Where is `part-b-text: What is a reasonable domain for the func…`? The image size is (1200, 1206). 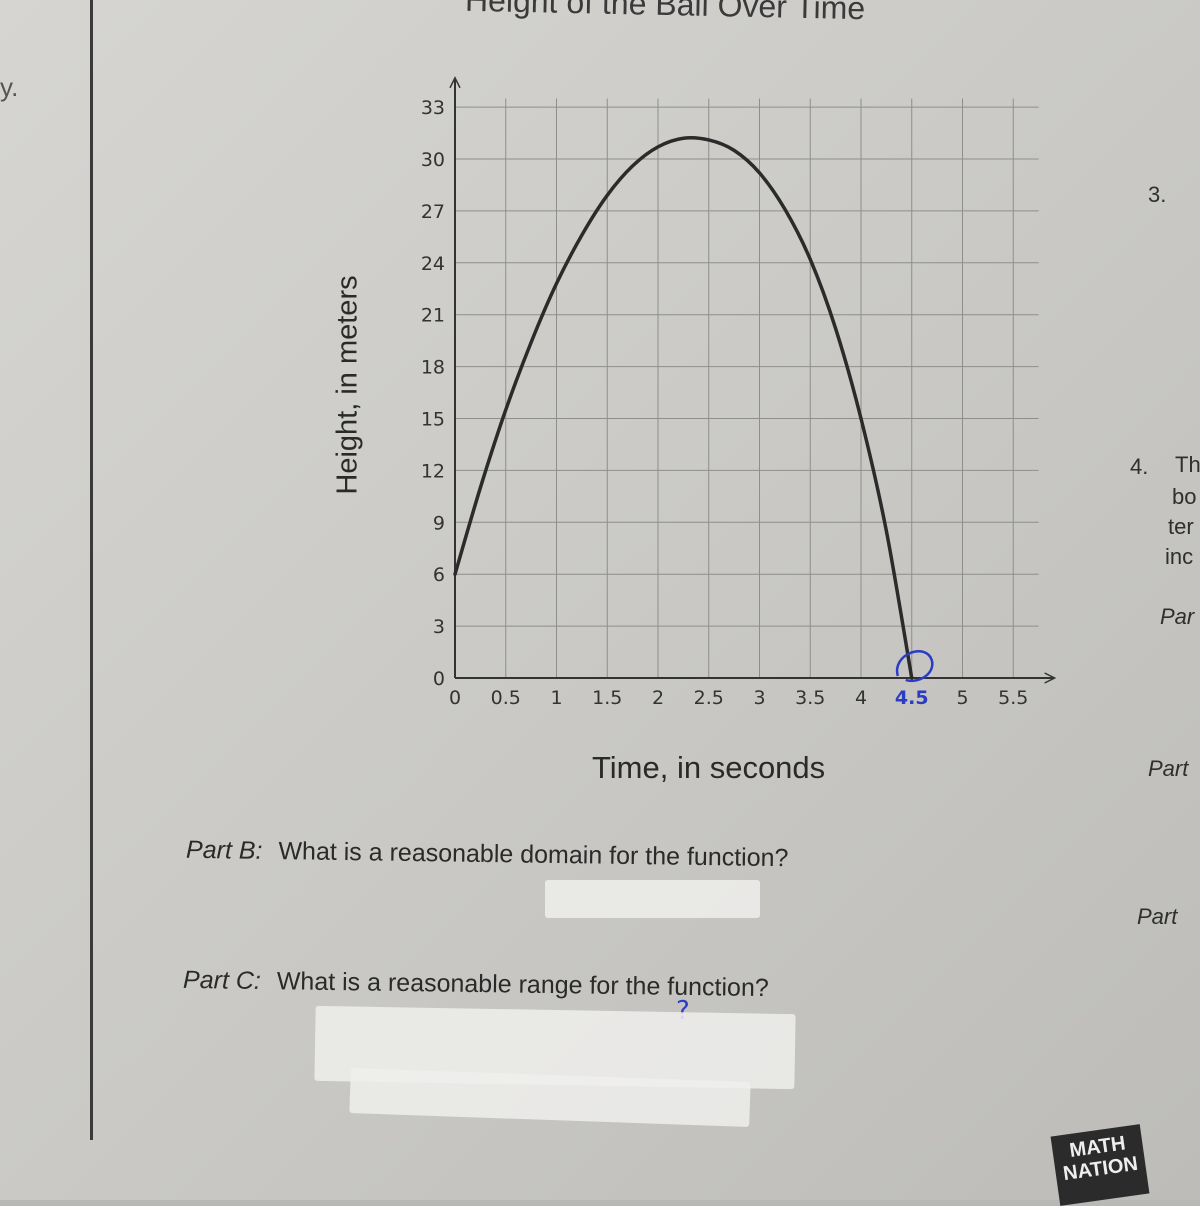
part-b-text: What is a reasonable domain for the func… is located at coordinates (533, 855).